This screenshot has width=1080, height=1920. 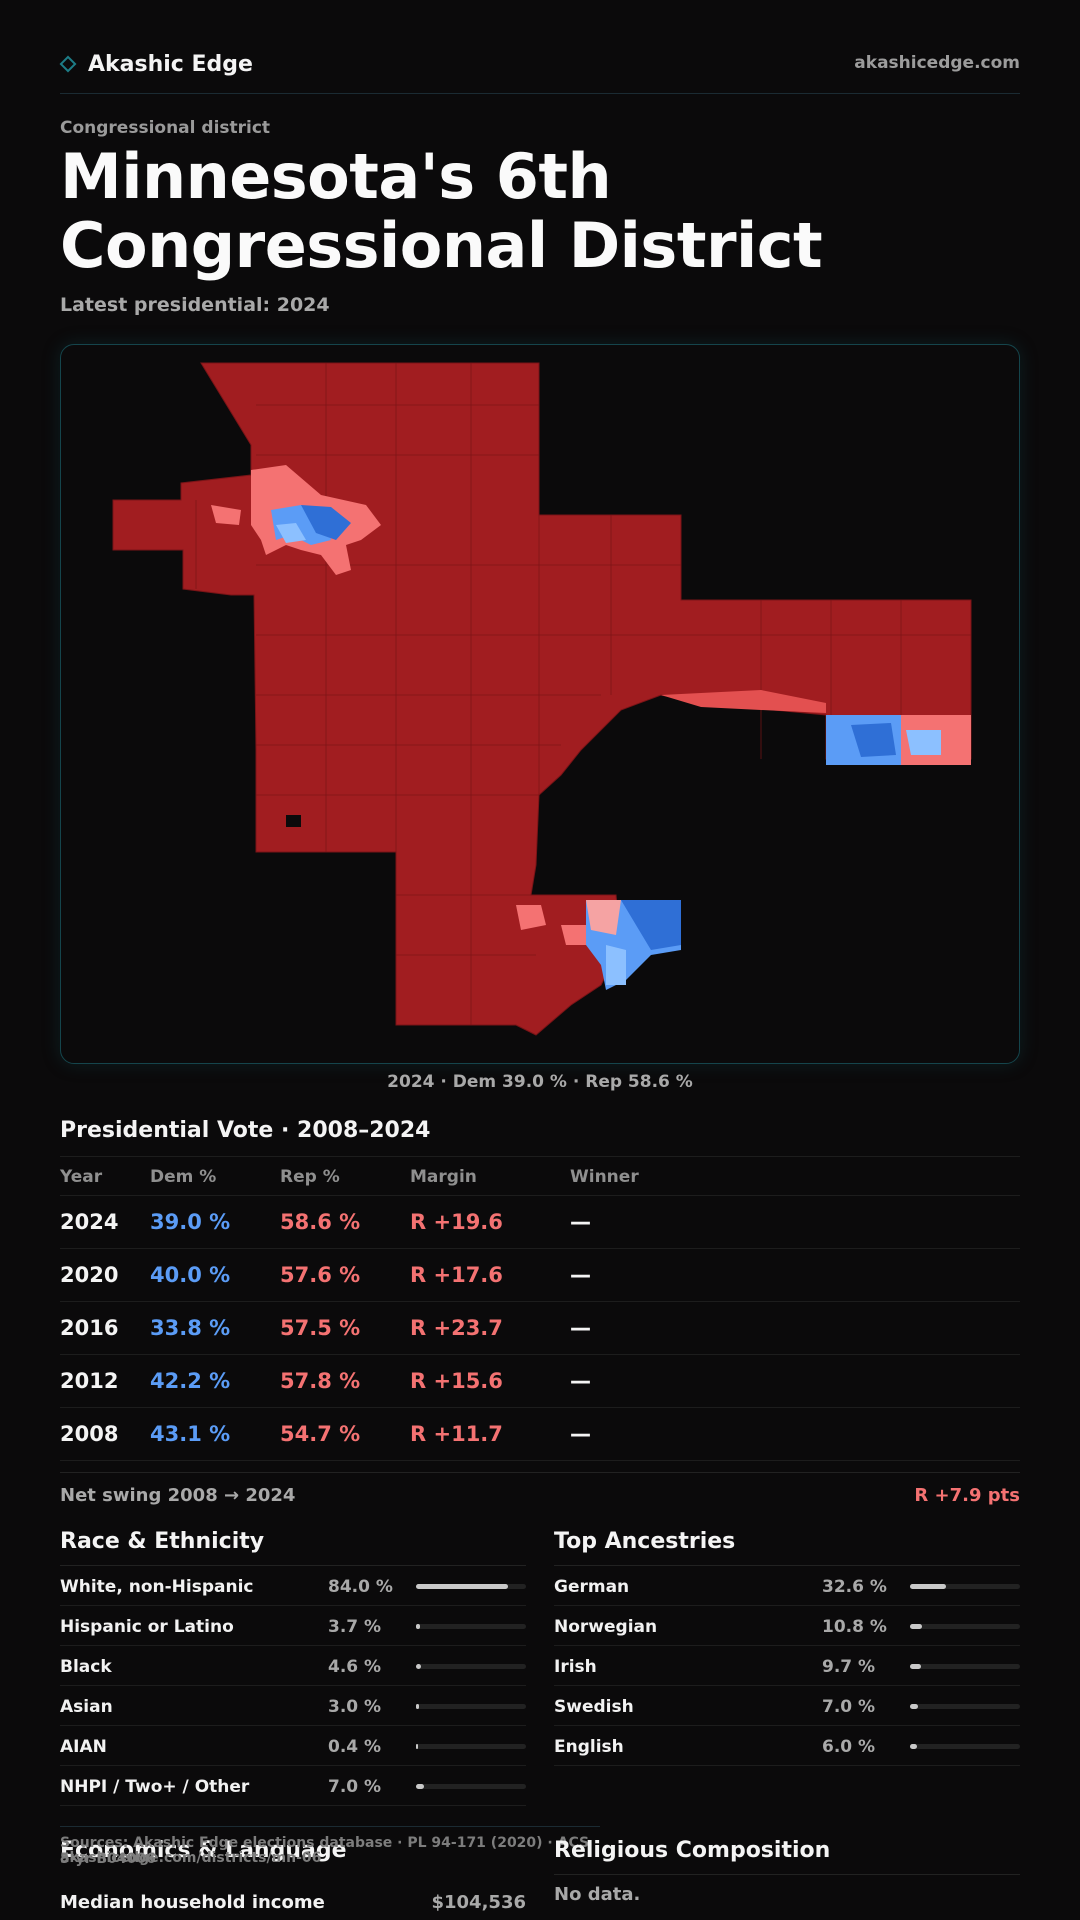 I want to click on race-label: White, non-Hispanic, so click(x=157, y=1587).